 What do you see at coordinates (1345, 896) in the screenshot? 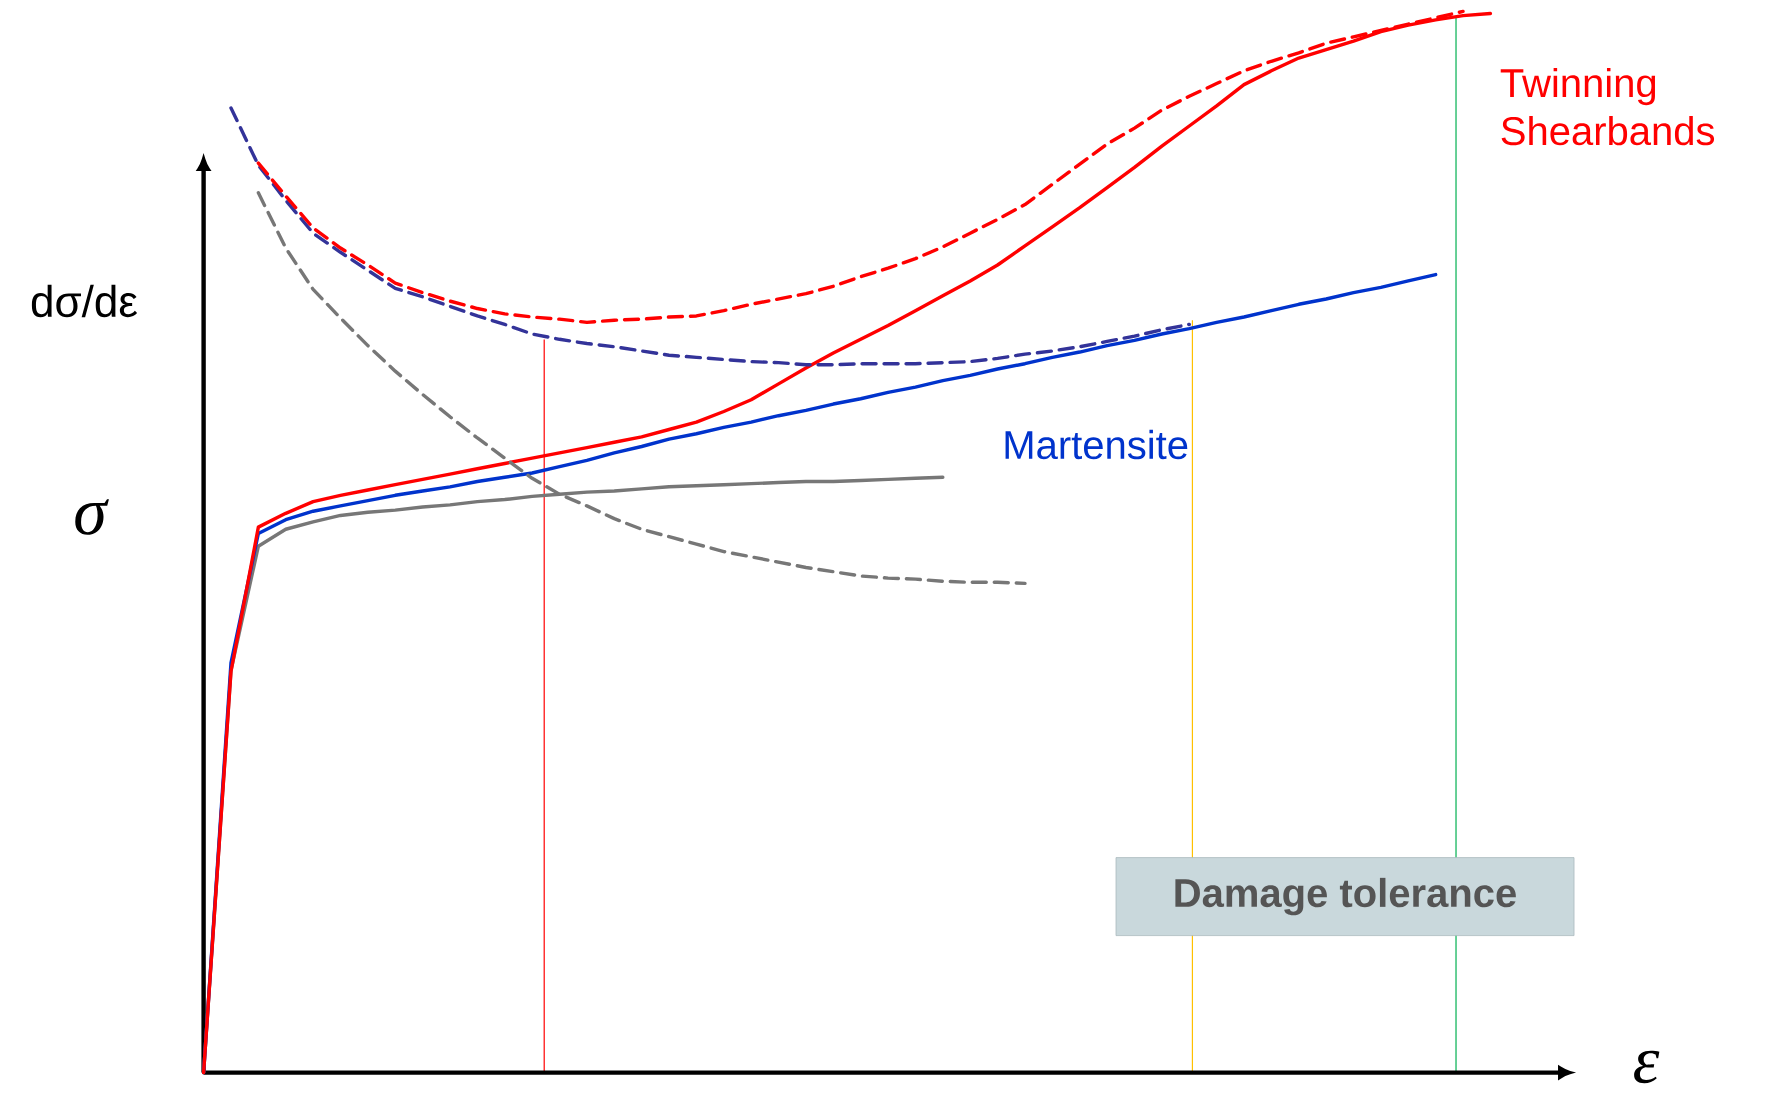
I see `annotation: Damage tolerance` at bounding box center [1345, 896].